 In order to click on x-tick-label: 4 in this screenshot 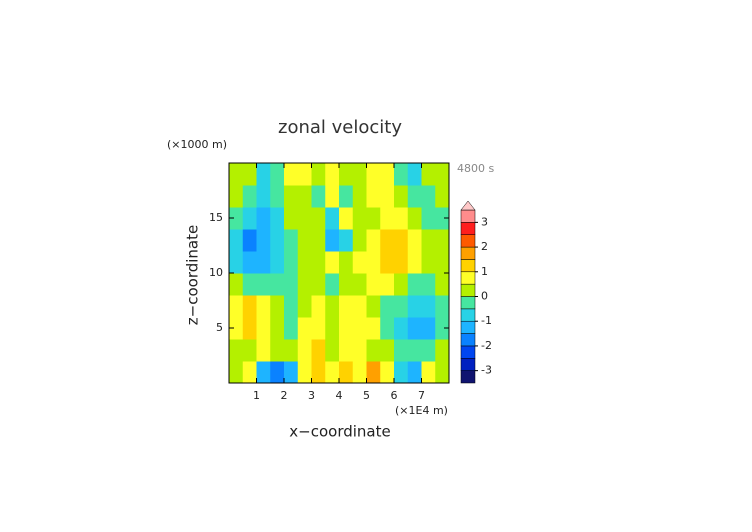, I will do `click(339, 395)`.